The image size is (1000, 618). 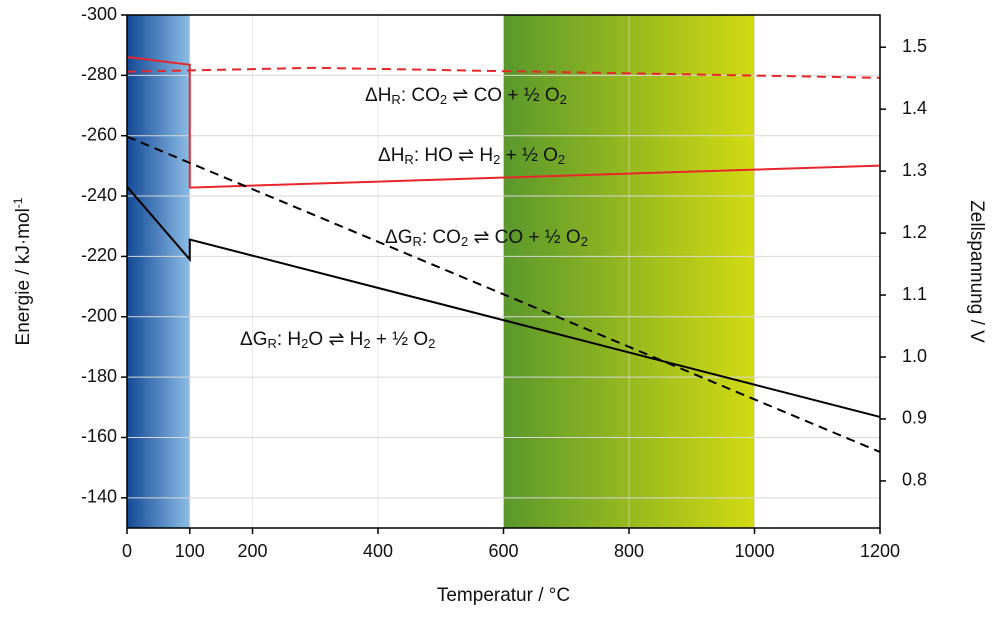 What do you see at coordinates (99, 497) in the screenshot?
I see `y-tick-label: -140` at bounding box center [99, 497].